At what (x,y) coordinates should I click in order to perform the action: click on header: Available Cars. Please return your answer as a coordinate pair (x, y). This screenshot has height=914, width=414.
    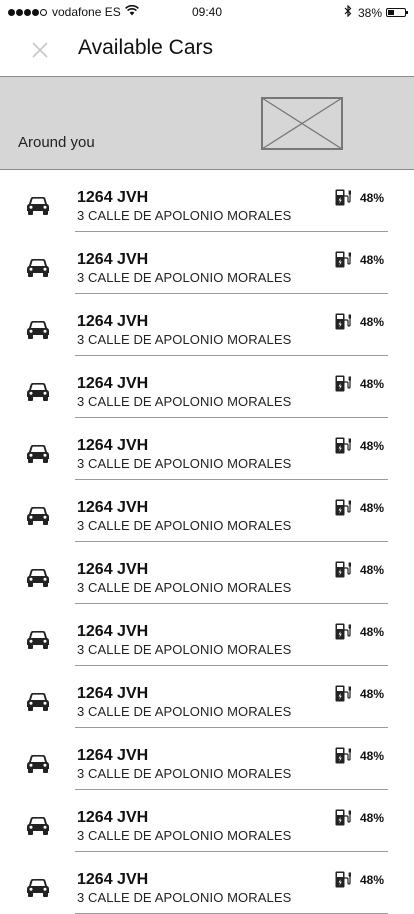
    Looking at the image, I should click on (207, 50).